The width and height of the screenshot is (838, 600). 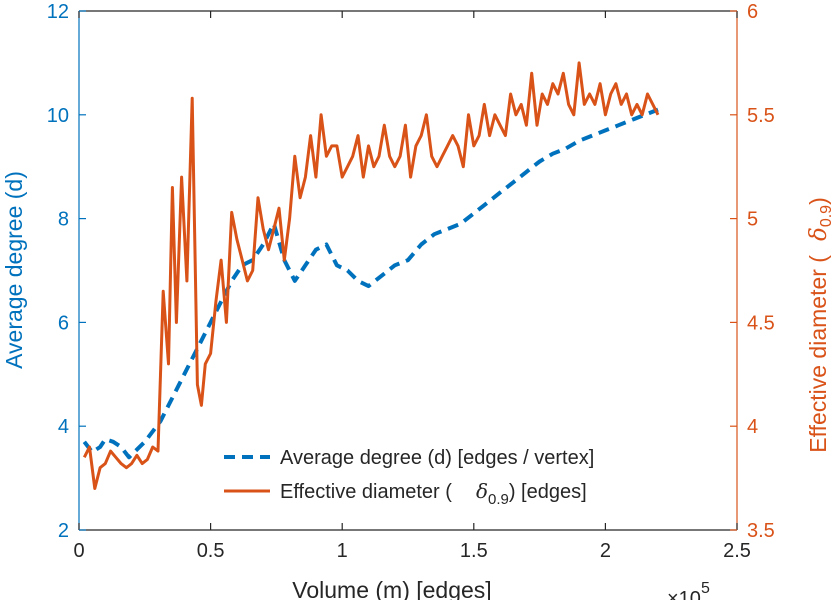 I want to click on right-axis-label-sub: 0.9, so click(x=826, y=216).